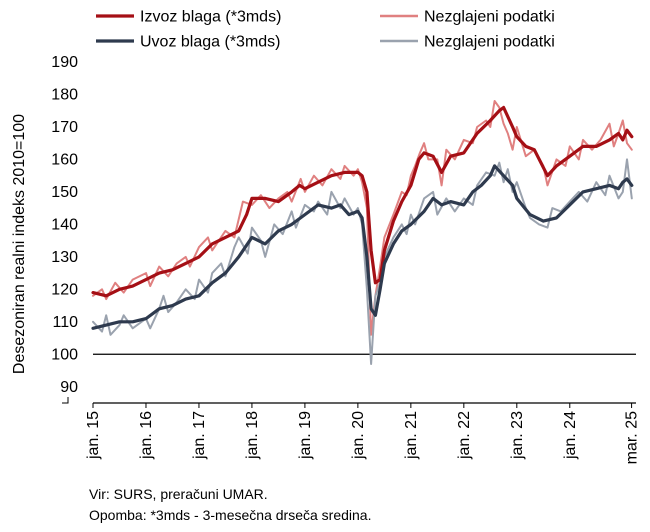 This screenshot has width=650, height=532. Describe the element at coordinates (64, 224) in the screenshot. I see `y-tick-label: 140` at that location.